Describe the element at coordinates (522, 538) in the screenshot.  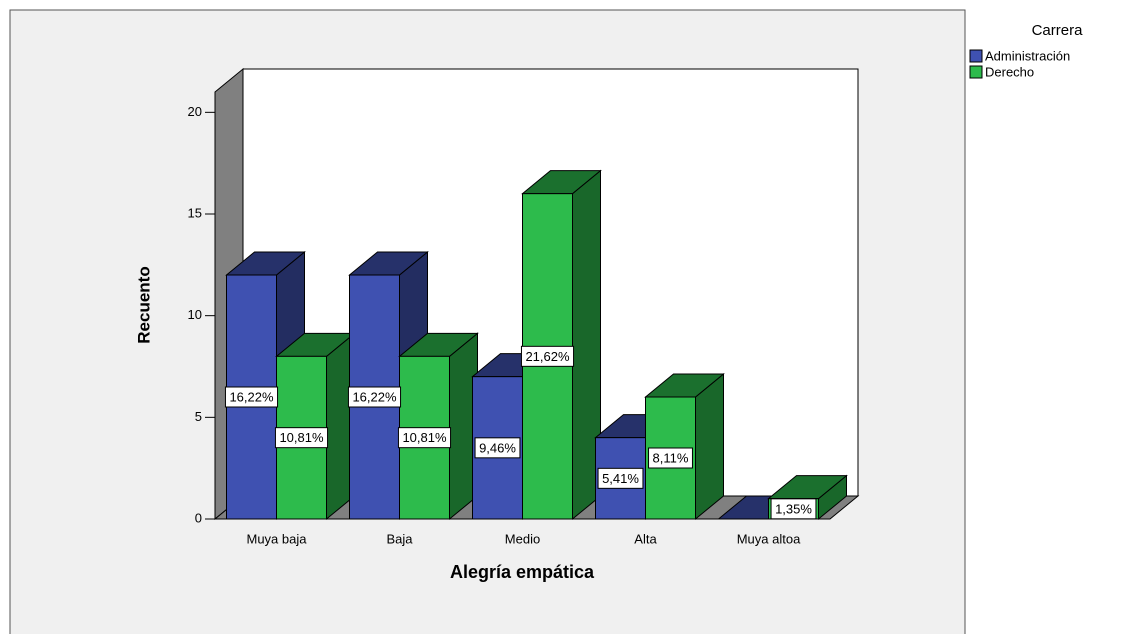
I see `x-tick-label: Medio` at that location.